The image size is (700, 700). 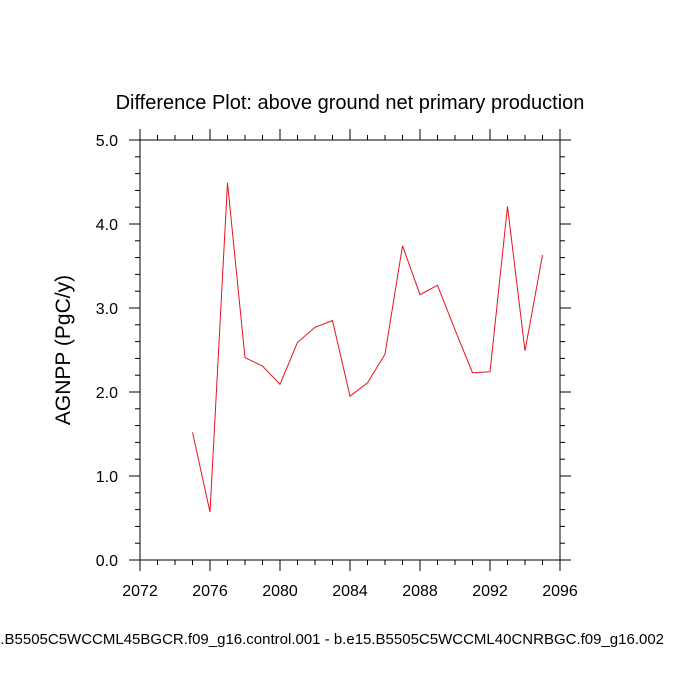 What do you see at coordinates (107, 225) in the screenshot?
I see `y-tick-label: 4.0` at bounding box center [107, 225].